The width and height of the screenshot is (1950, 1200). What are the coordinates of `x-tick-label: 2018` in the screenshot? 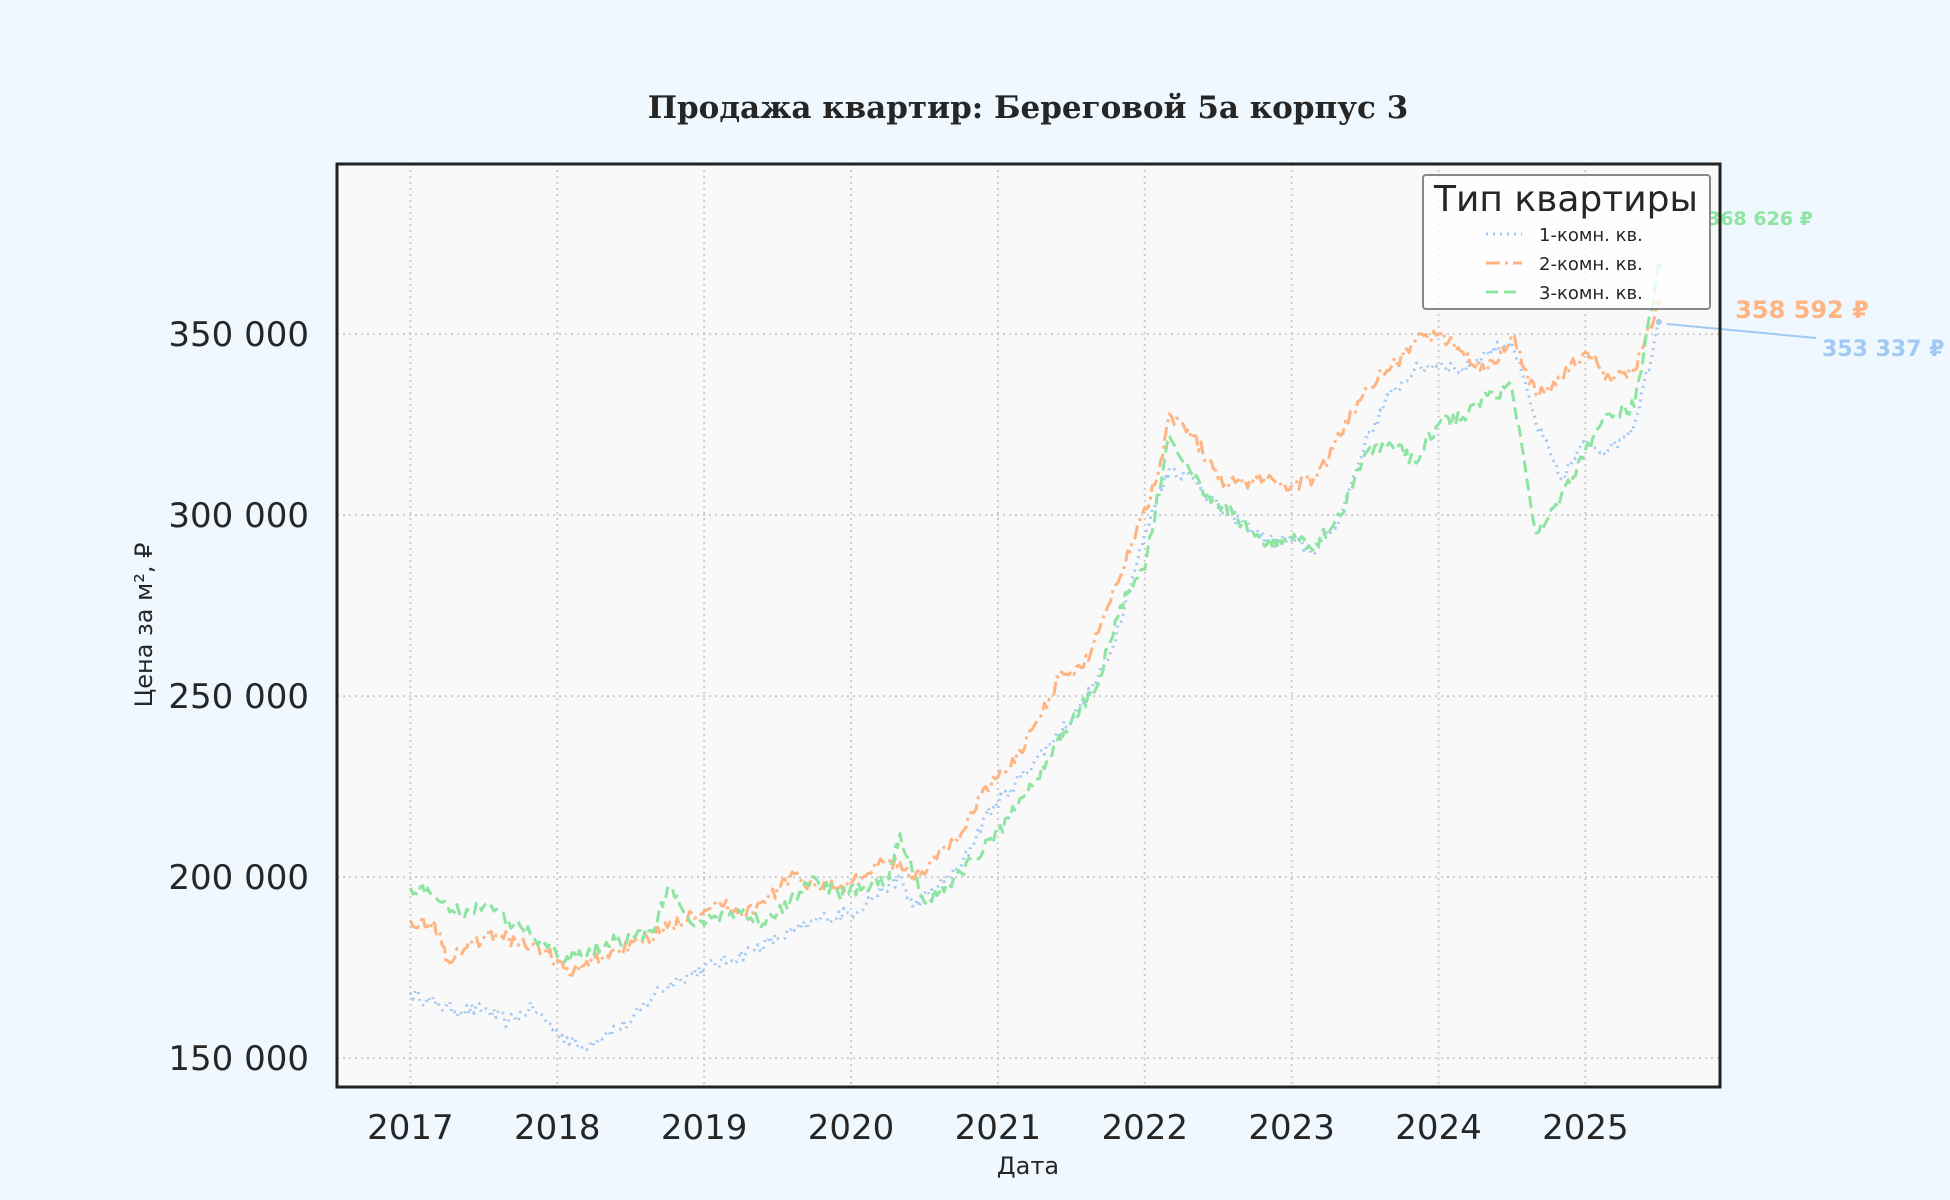 It's located at (557, 1128).